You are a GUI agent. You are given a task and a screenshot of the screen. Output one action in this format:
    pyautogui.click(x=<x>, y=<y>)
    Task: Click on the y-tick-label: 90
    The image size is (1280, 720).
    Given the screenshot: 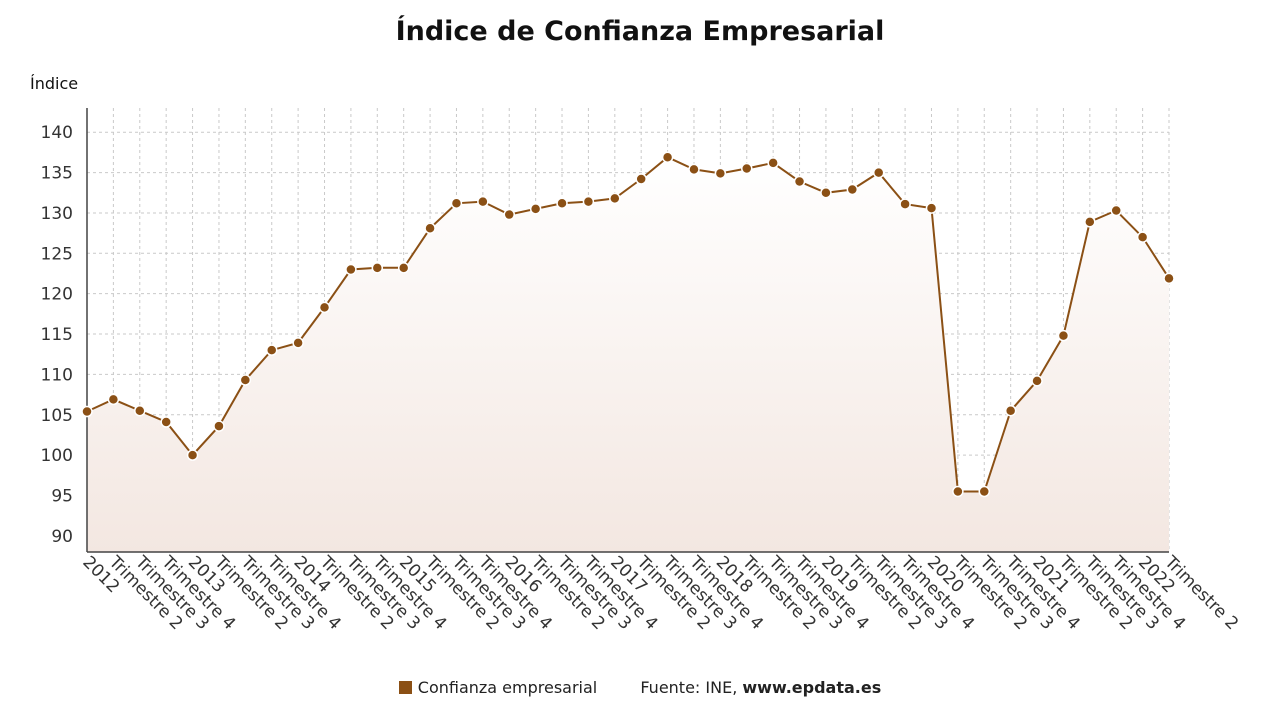 What is the action you would take?
    pyautogui.click(x=62, y=537)
    